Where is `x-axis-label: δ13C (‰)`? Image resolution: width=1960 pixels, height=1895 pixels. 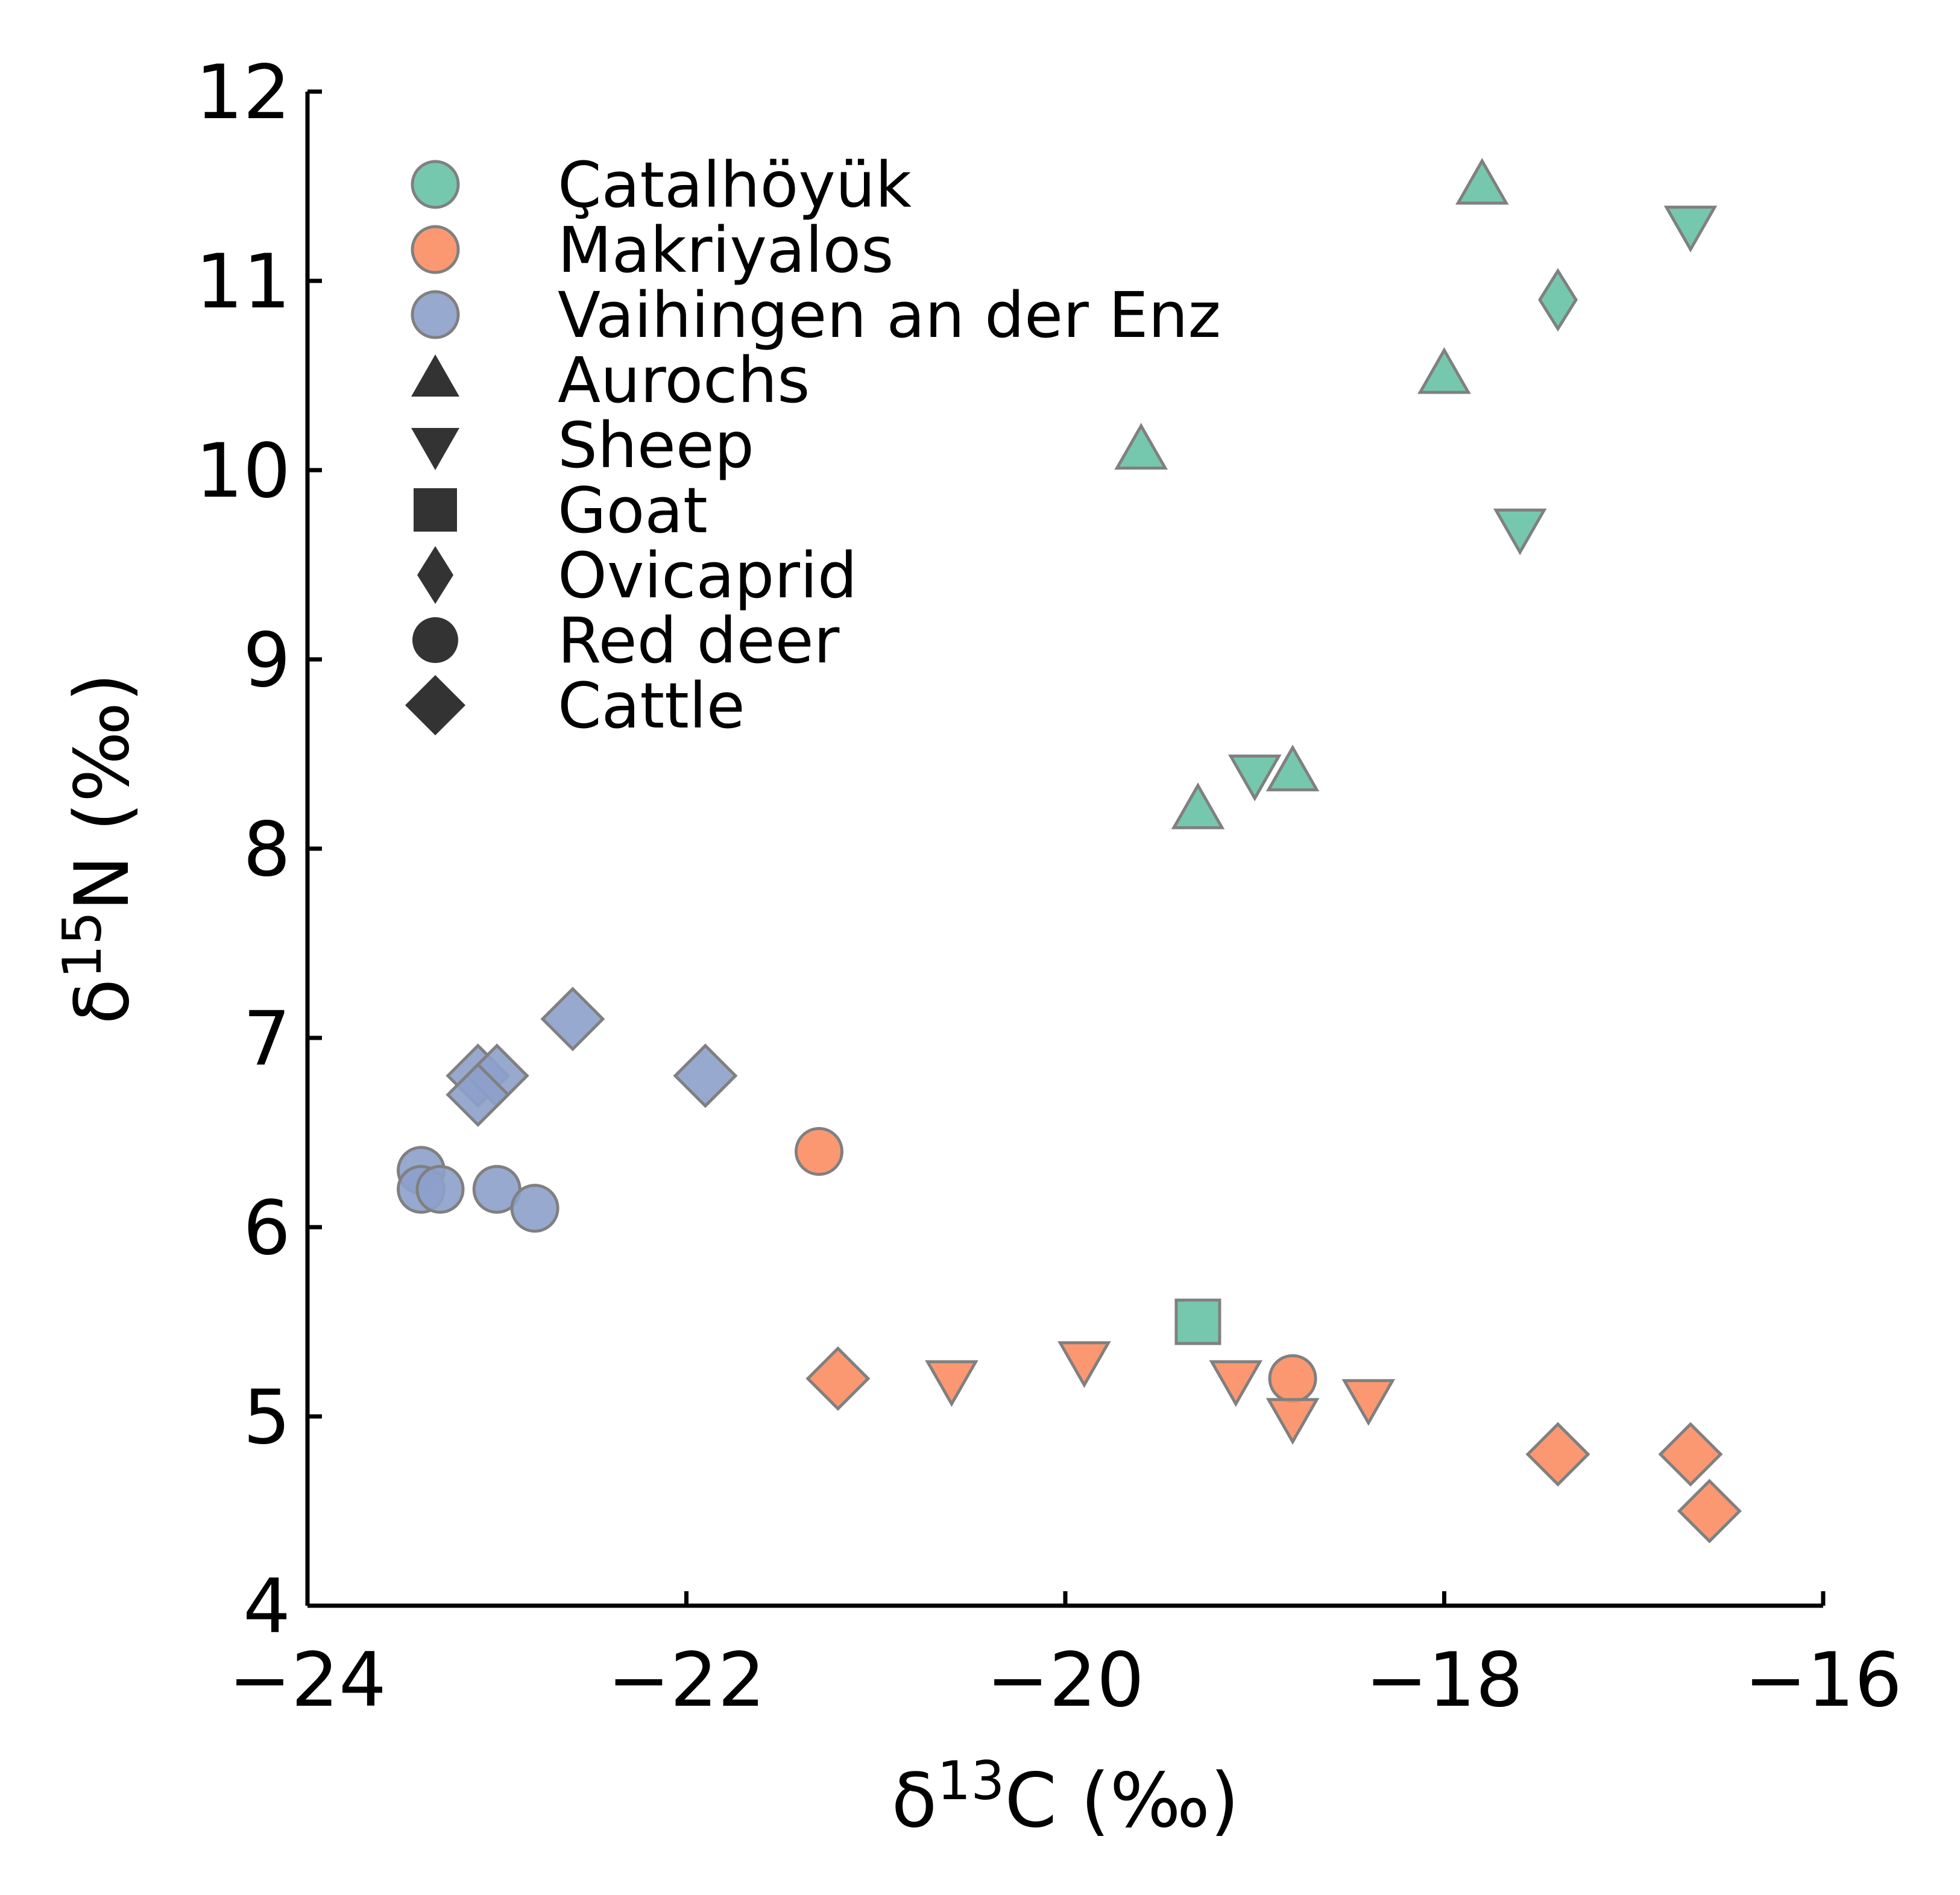 x-axis-label: δ13C (‰) is located at coordinates (1066, 1797).